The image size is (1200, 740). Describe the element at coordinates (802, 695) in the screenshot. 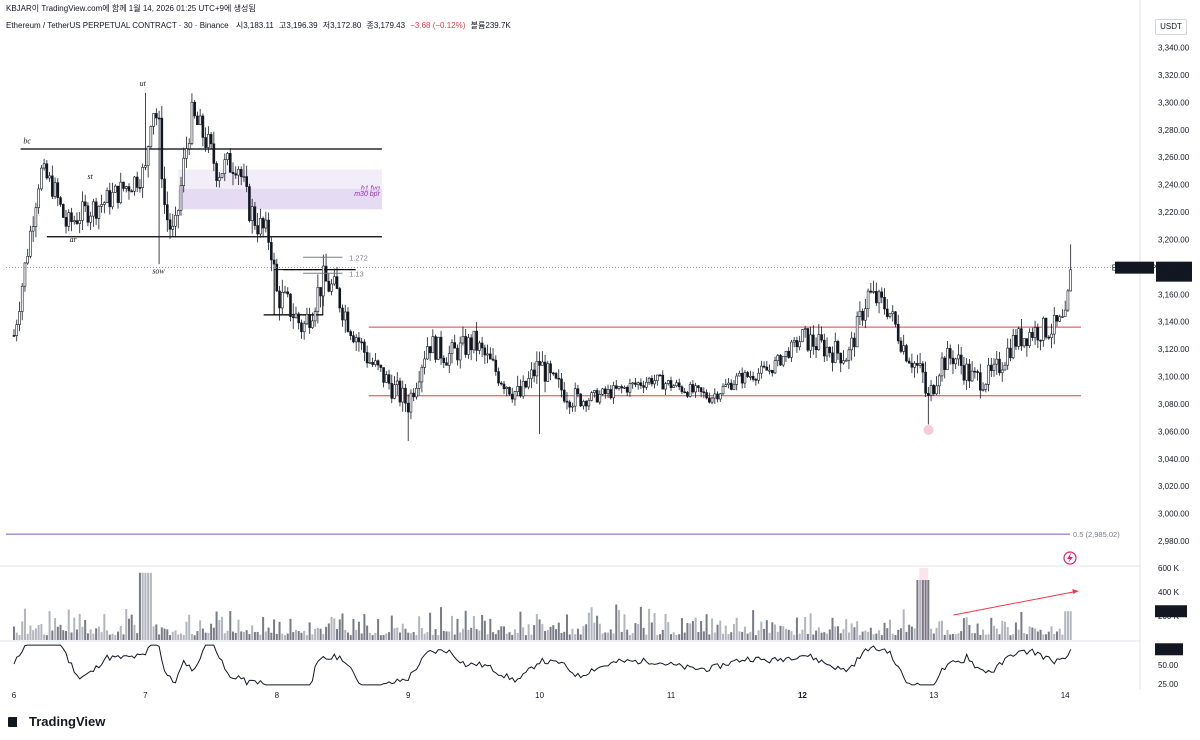

I see `time-tick-label: 12` at that location.